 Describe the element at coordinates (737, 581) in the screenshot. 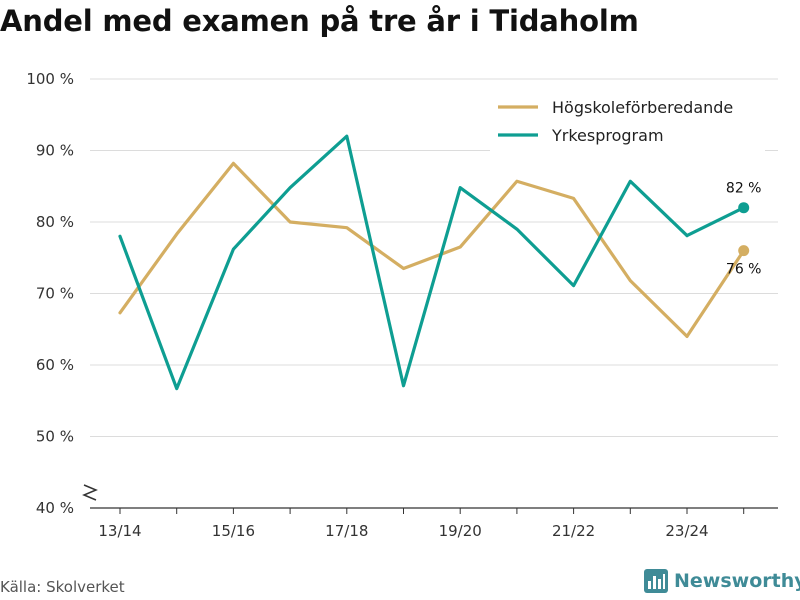

I see `brand-name: Newsworthy` at that location.